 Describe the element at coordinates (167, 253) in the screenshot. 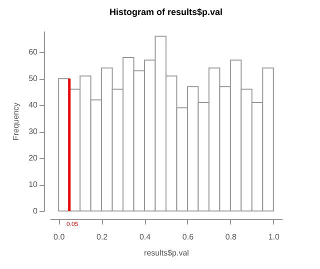

I see `x-axis-title: results$p.val` at that location.